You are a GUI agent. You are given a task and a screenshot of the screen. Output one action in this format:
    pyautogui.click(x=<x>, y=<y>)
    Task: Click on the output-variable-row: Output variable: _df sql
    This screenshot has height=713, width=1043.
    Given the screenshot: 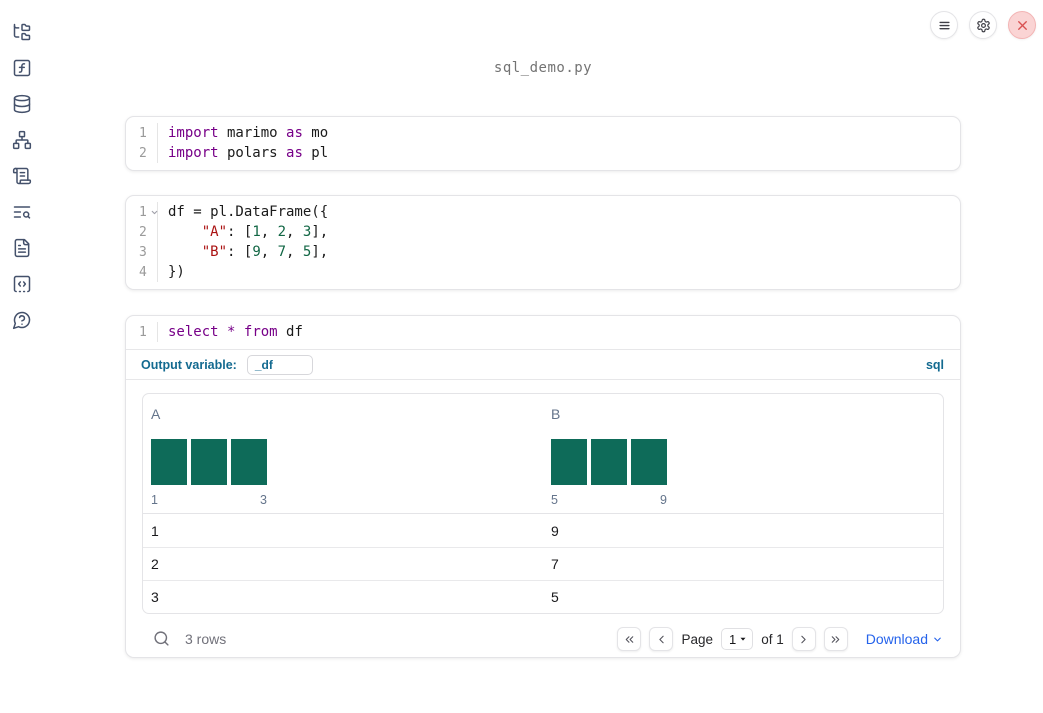 What is the action you would take?
    pyautogui.click(x=543, y=365)
    